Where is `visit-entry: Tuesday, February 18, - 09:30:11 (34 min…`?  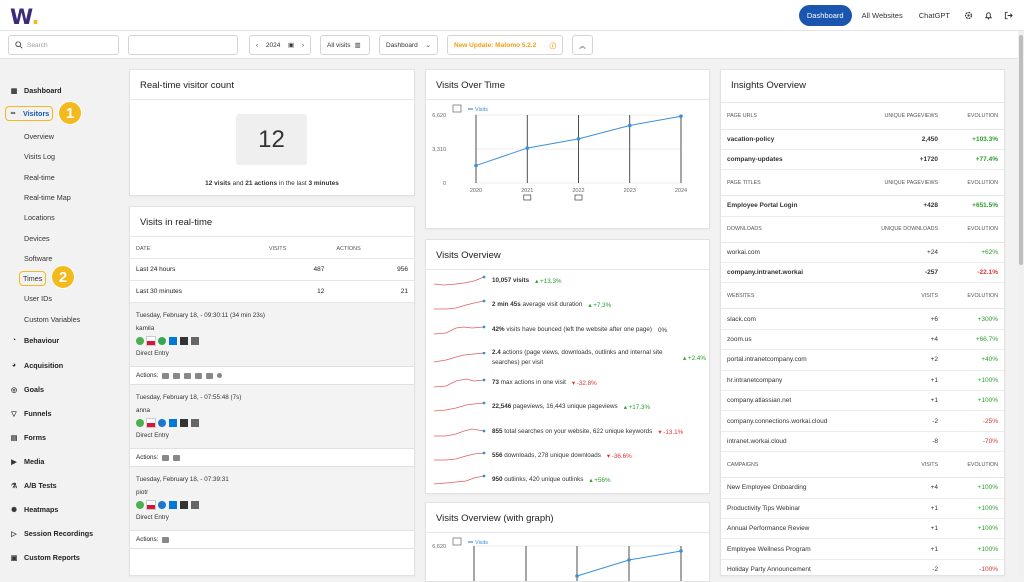
visit-entry: Tuesday, February 18, - 09:30:11 (34 min… is located at coordinates (272, 335).